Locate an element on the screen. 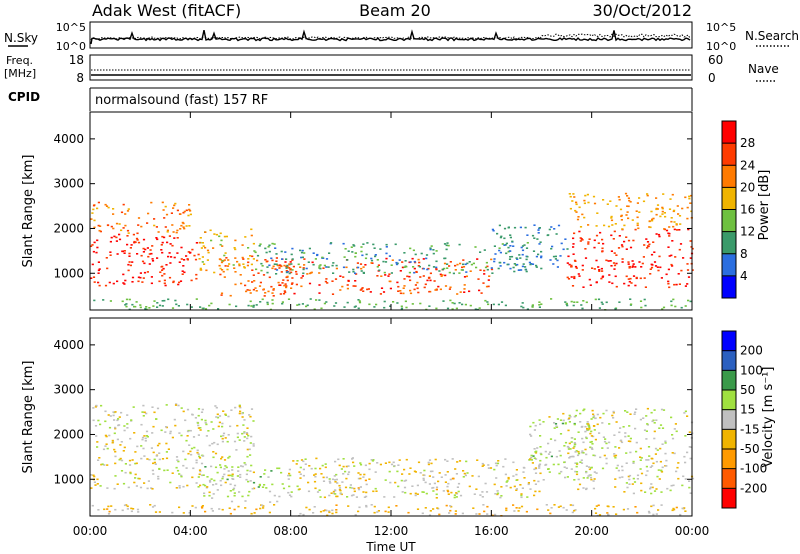  velocity-colorbar-tick-label: 50 is located at coordinates (747, 390).